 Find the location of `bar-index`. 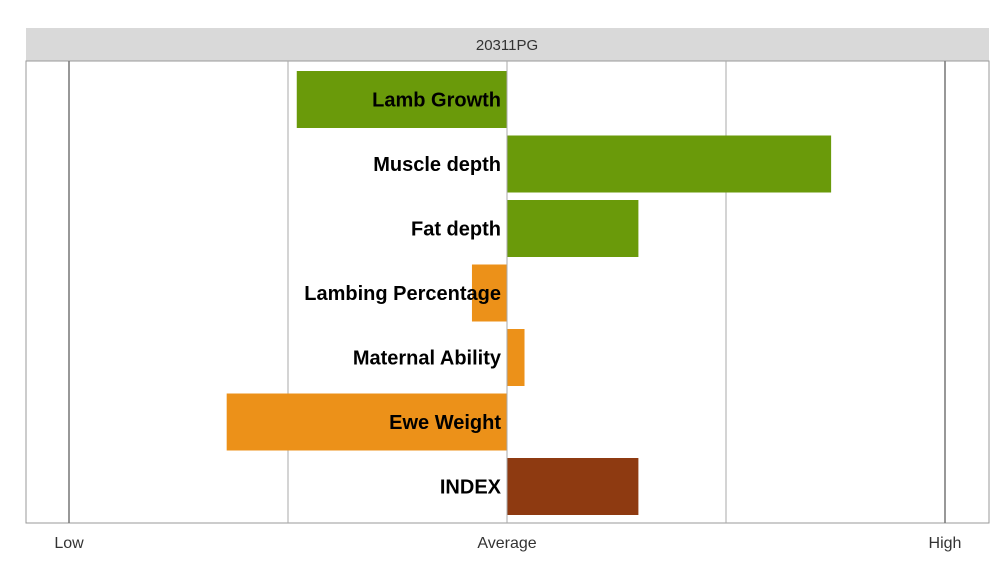

bar-index is located at coordinates (573, 486).